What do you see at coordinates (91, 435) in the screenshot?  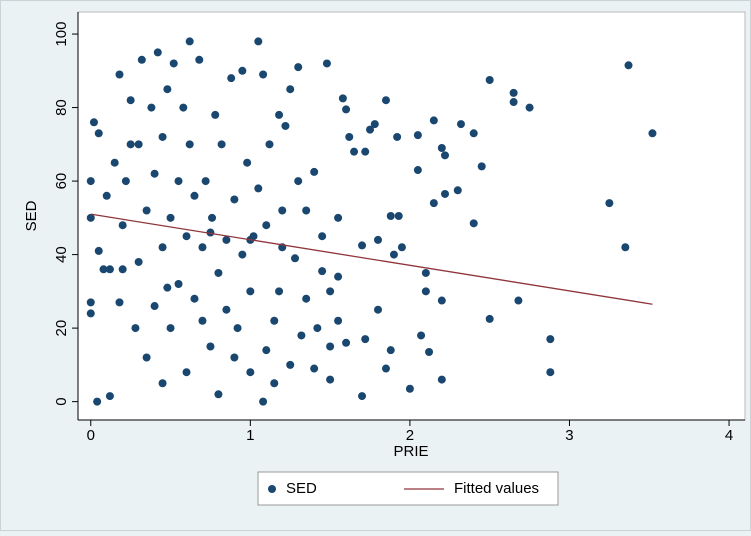 I see `x-tick-label: 0` at bounding box center [91, 435].